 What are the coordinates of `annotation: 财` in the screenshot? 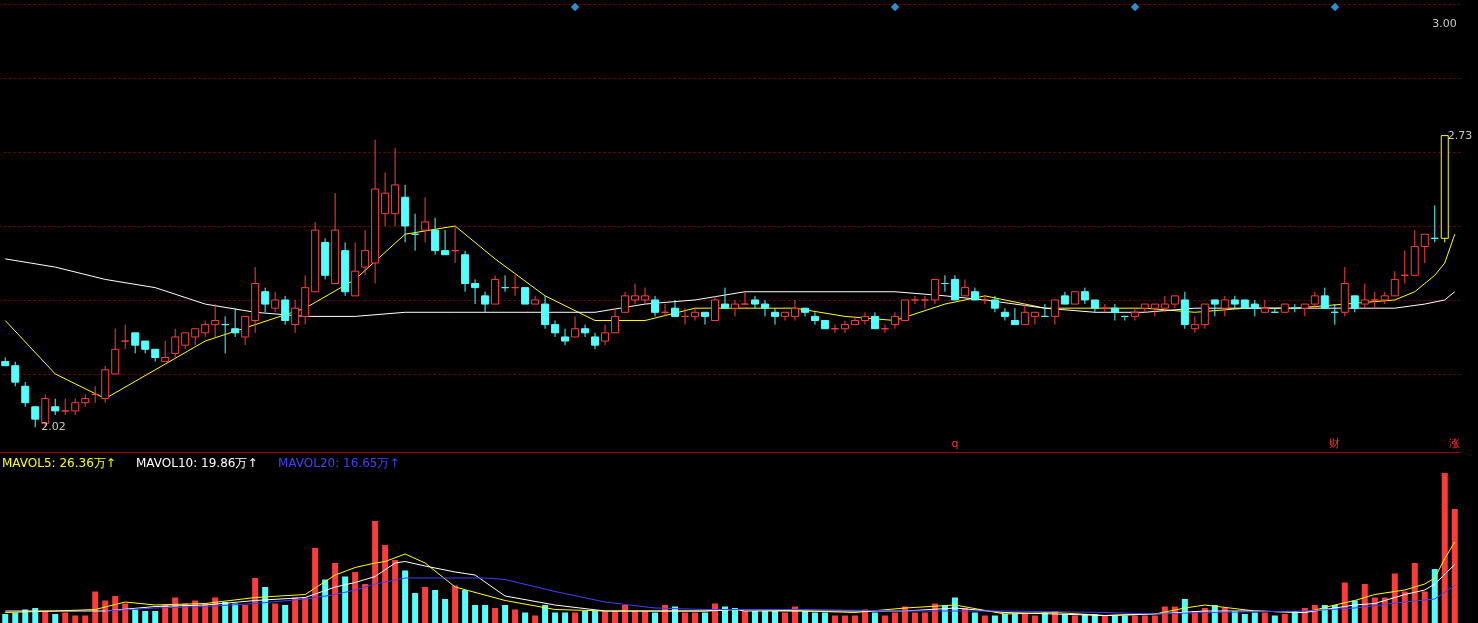 It's located at (1335, 443).